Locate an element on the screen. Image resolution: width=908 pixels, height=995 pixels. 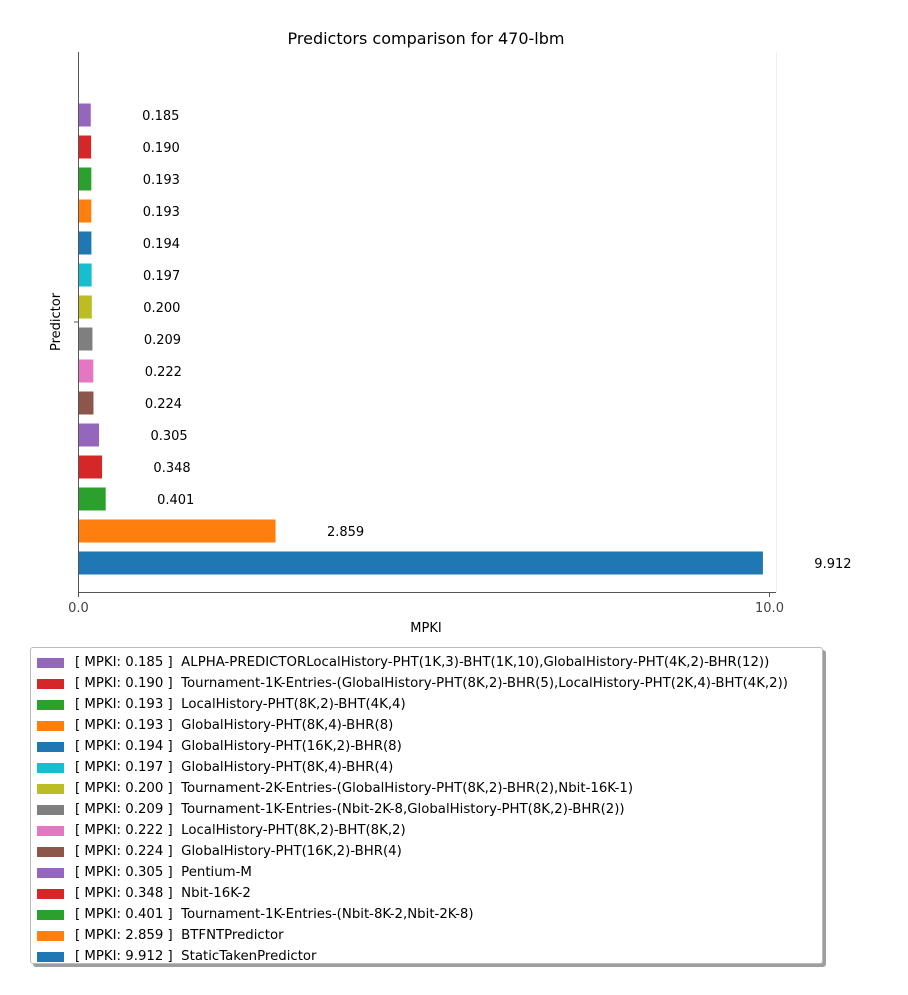
bar-value-label: 0.190 is located at coordinates (161, 148).